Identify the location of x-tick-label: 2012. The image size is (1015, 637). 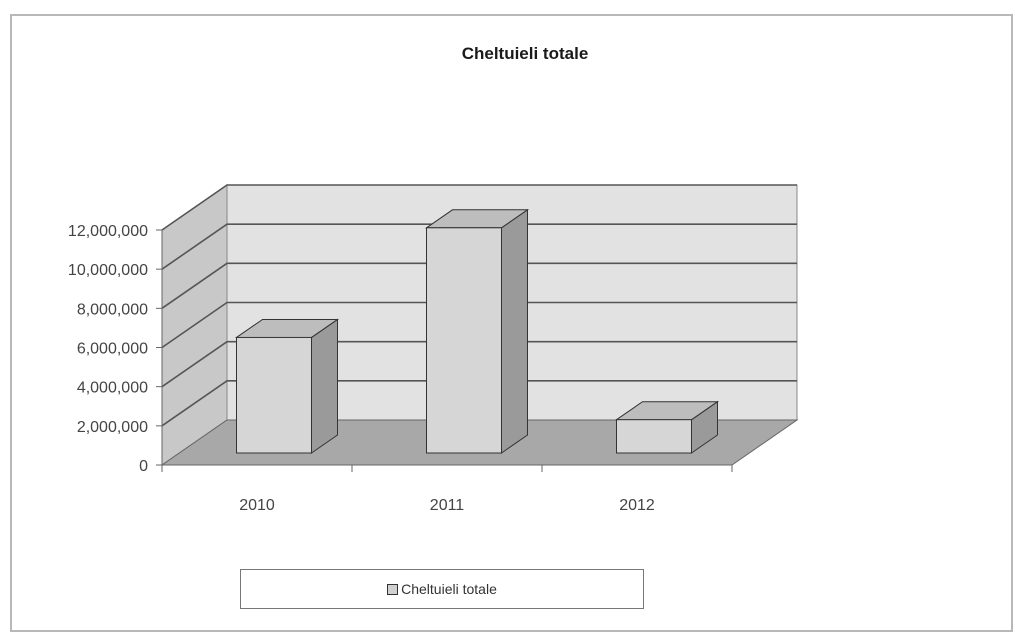
(637, 505).